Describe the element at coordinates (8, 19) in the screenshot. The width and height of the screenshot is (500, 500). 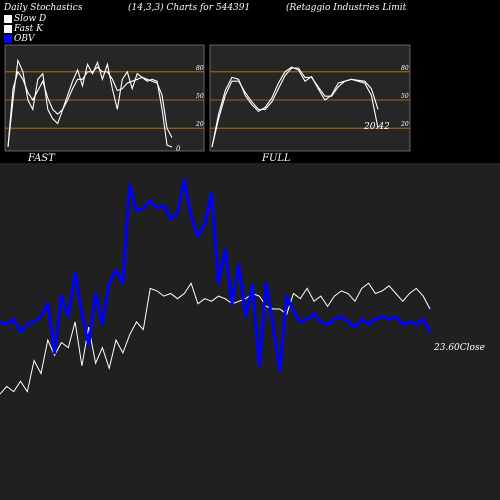
I see `legend-slow-d-swatch` at that location.